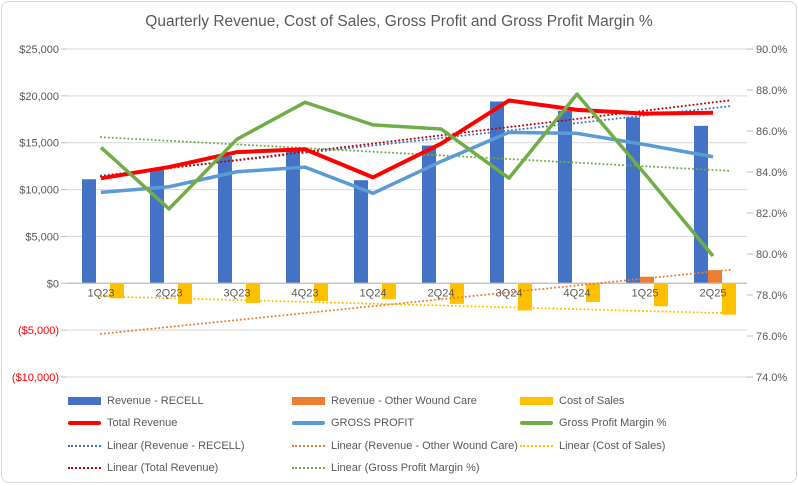 This screenshot has width=798, height=486. I want to click on left-axis-label: ($5,000), so click(38, 331).